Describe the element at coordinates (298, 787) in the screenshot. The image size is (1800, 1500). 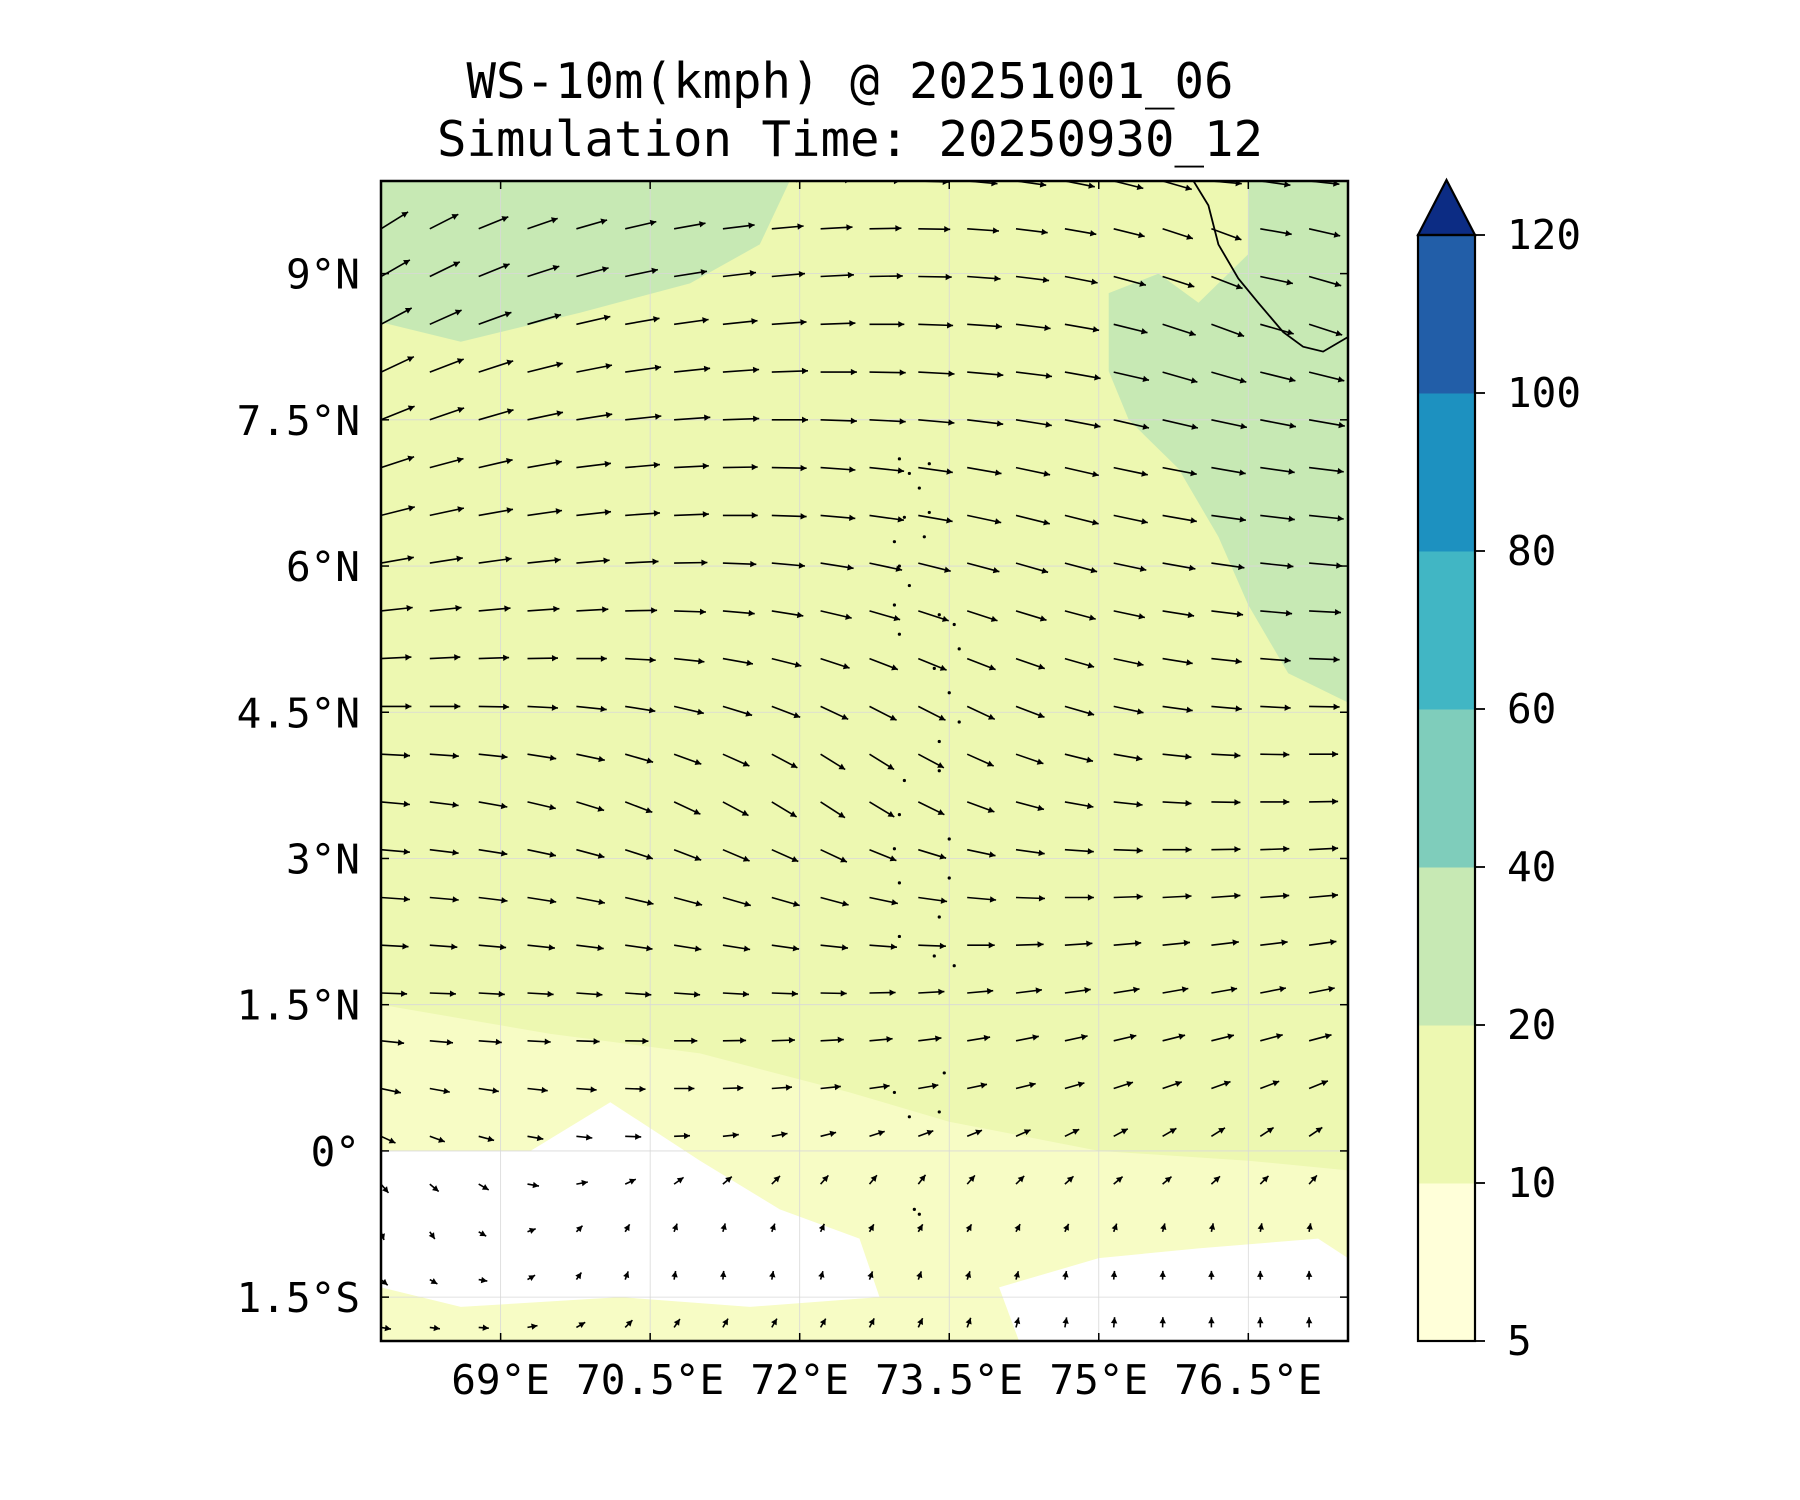
I see `y-axis-labels: 9°N 7.5°N 6°N 4.5°N 3°N 1.5°N 0° 1.5°S` at that location.